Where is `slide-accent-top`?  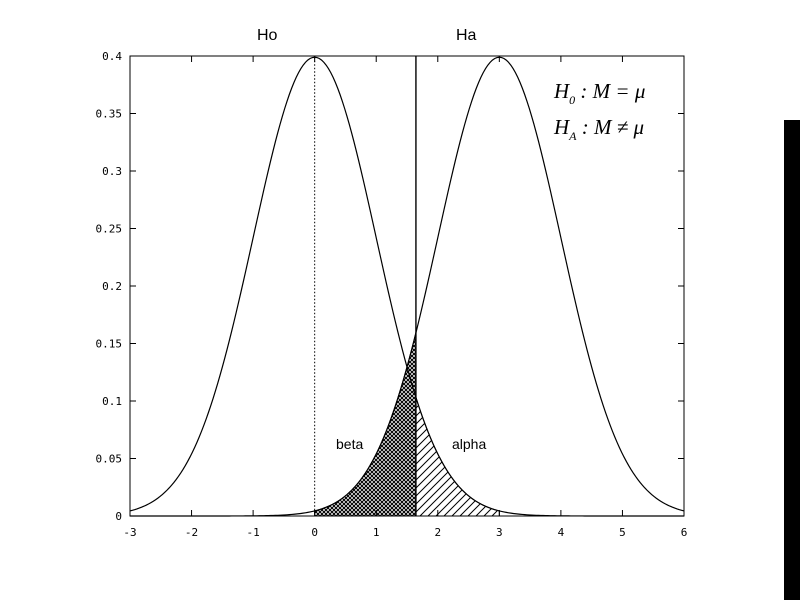
slide-accent-top is located at coordinates (792, 60).